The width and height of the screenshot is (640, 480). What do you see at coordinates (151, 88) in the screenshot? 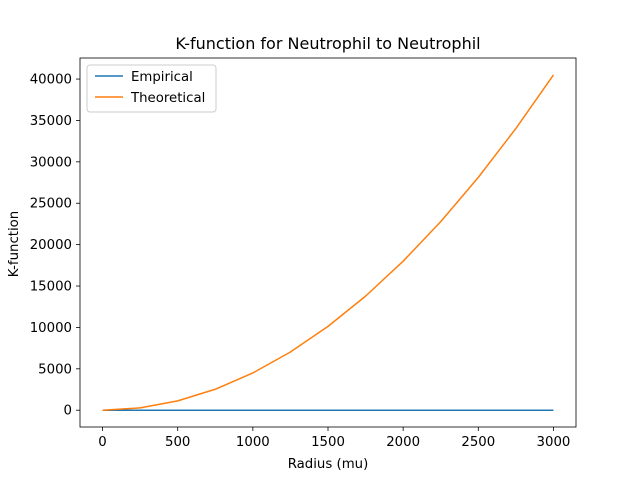
I see `legend: Empirical Theoretical` at bounding box center [151, 88].